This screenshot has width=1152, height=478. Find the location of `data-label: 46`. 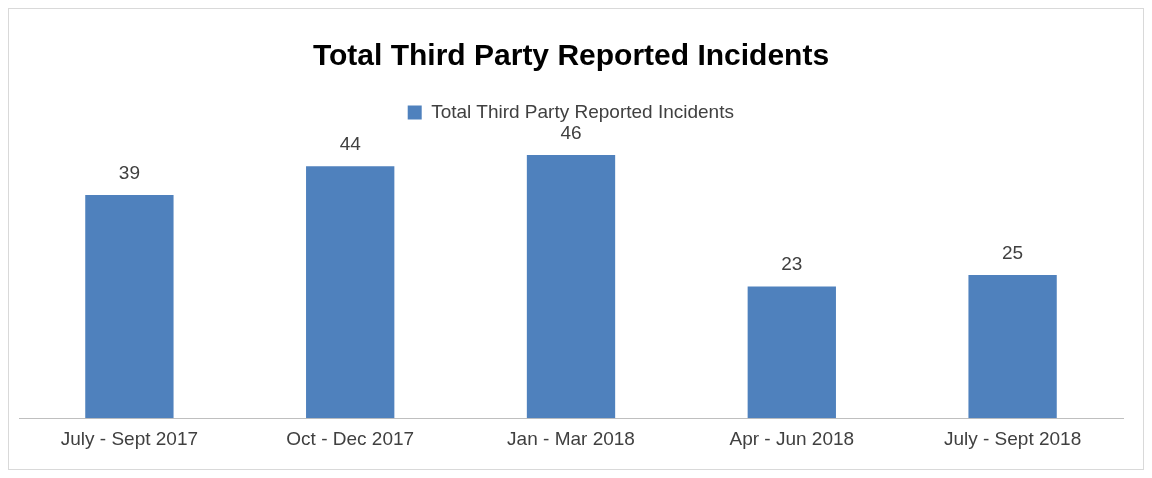

data-label: 46 is located at coordinates (571, 132).